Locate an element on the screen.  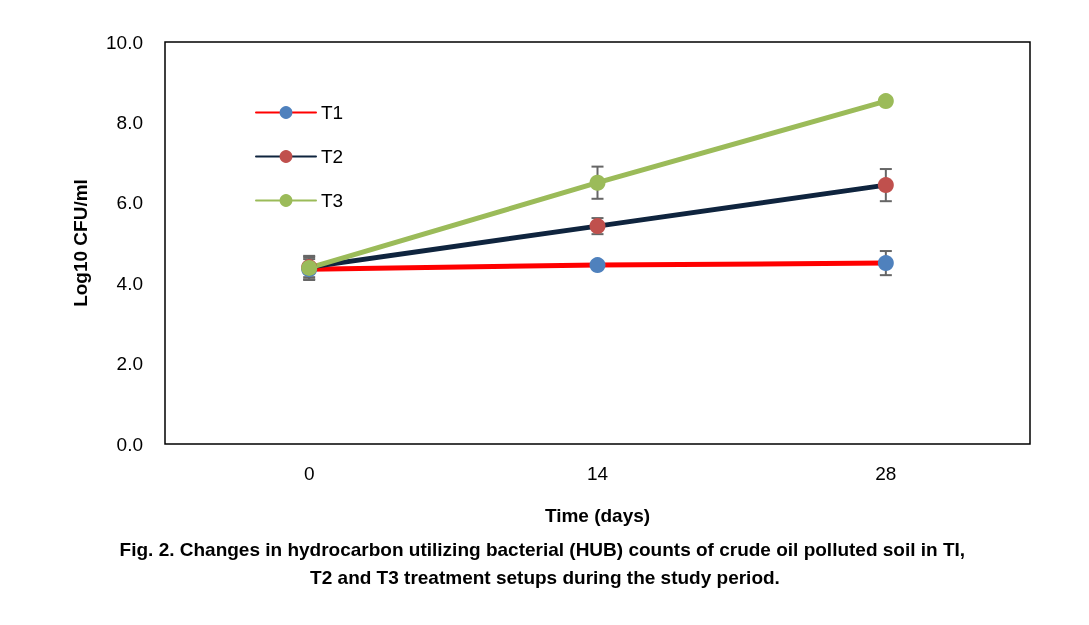
x-tick-label: 0 is located at coordinates (309, 473).